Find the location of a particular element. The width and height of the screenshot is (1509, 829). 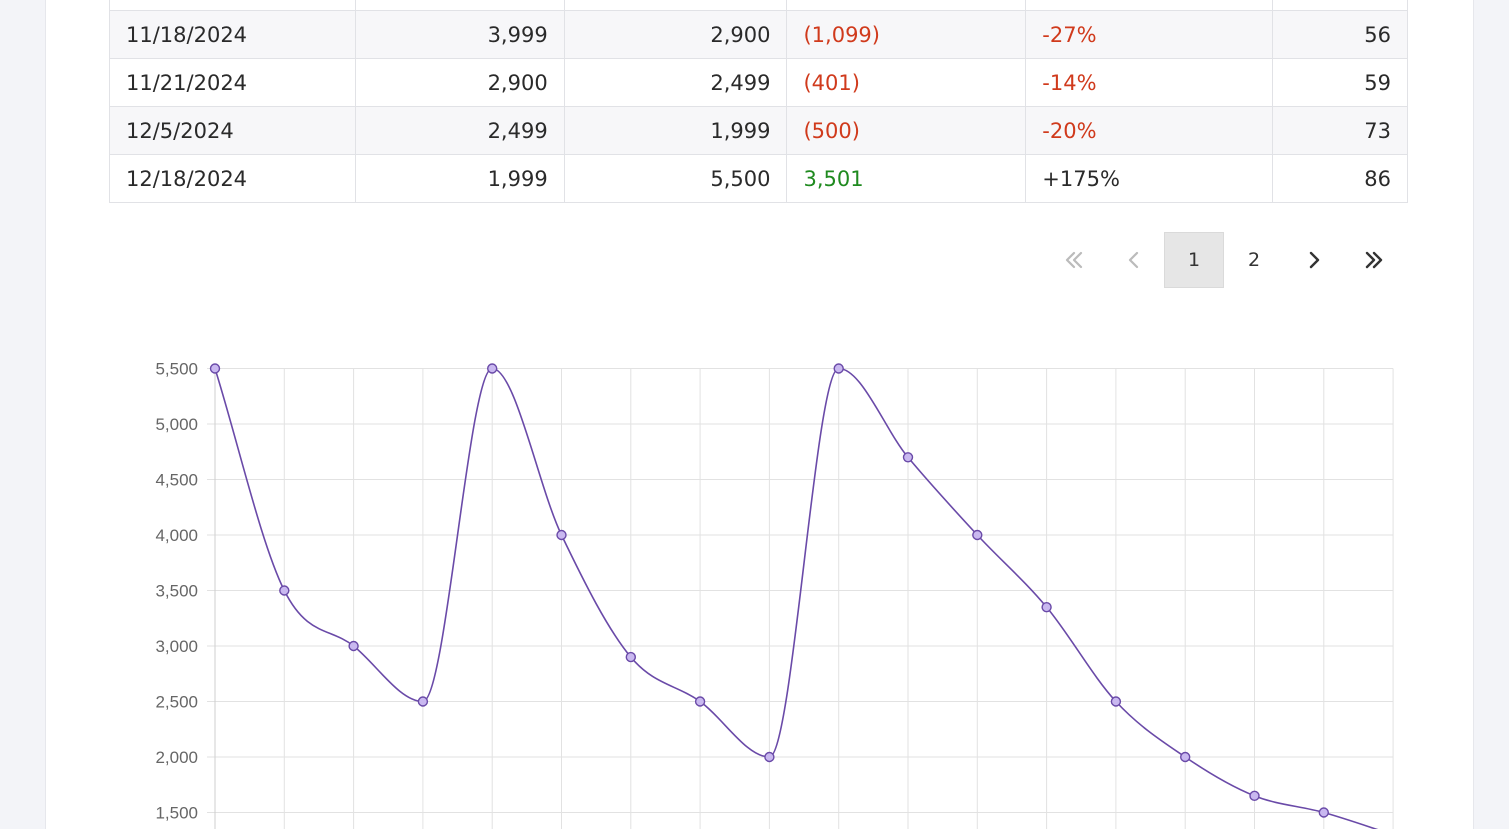

change-cell: (401) is located at coordinates (906, 82).